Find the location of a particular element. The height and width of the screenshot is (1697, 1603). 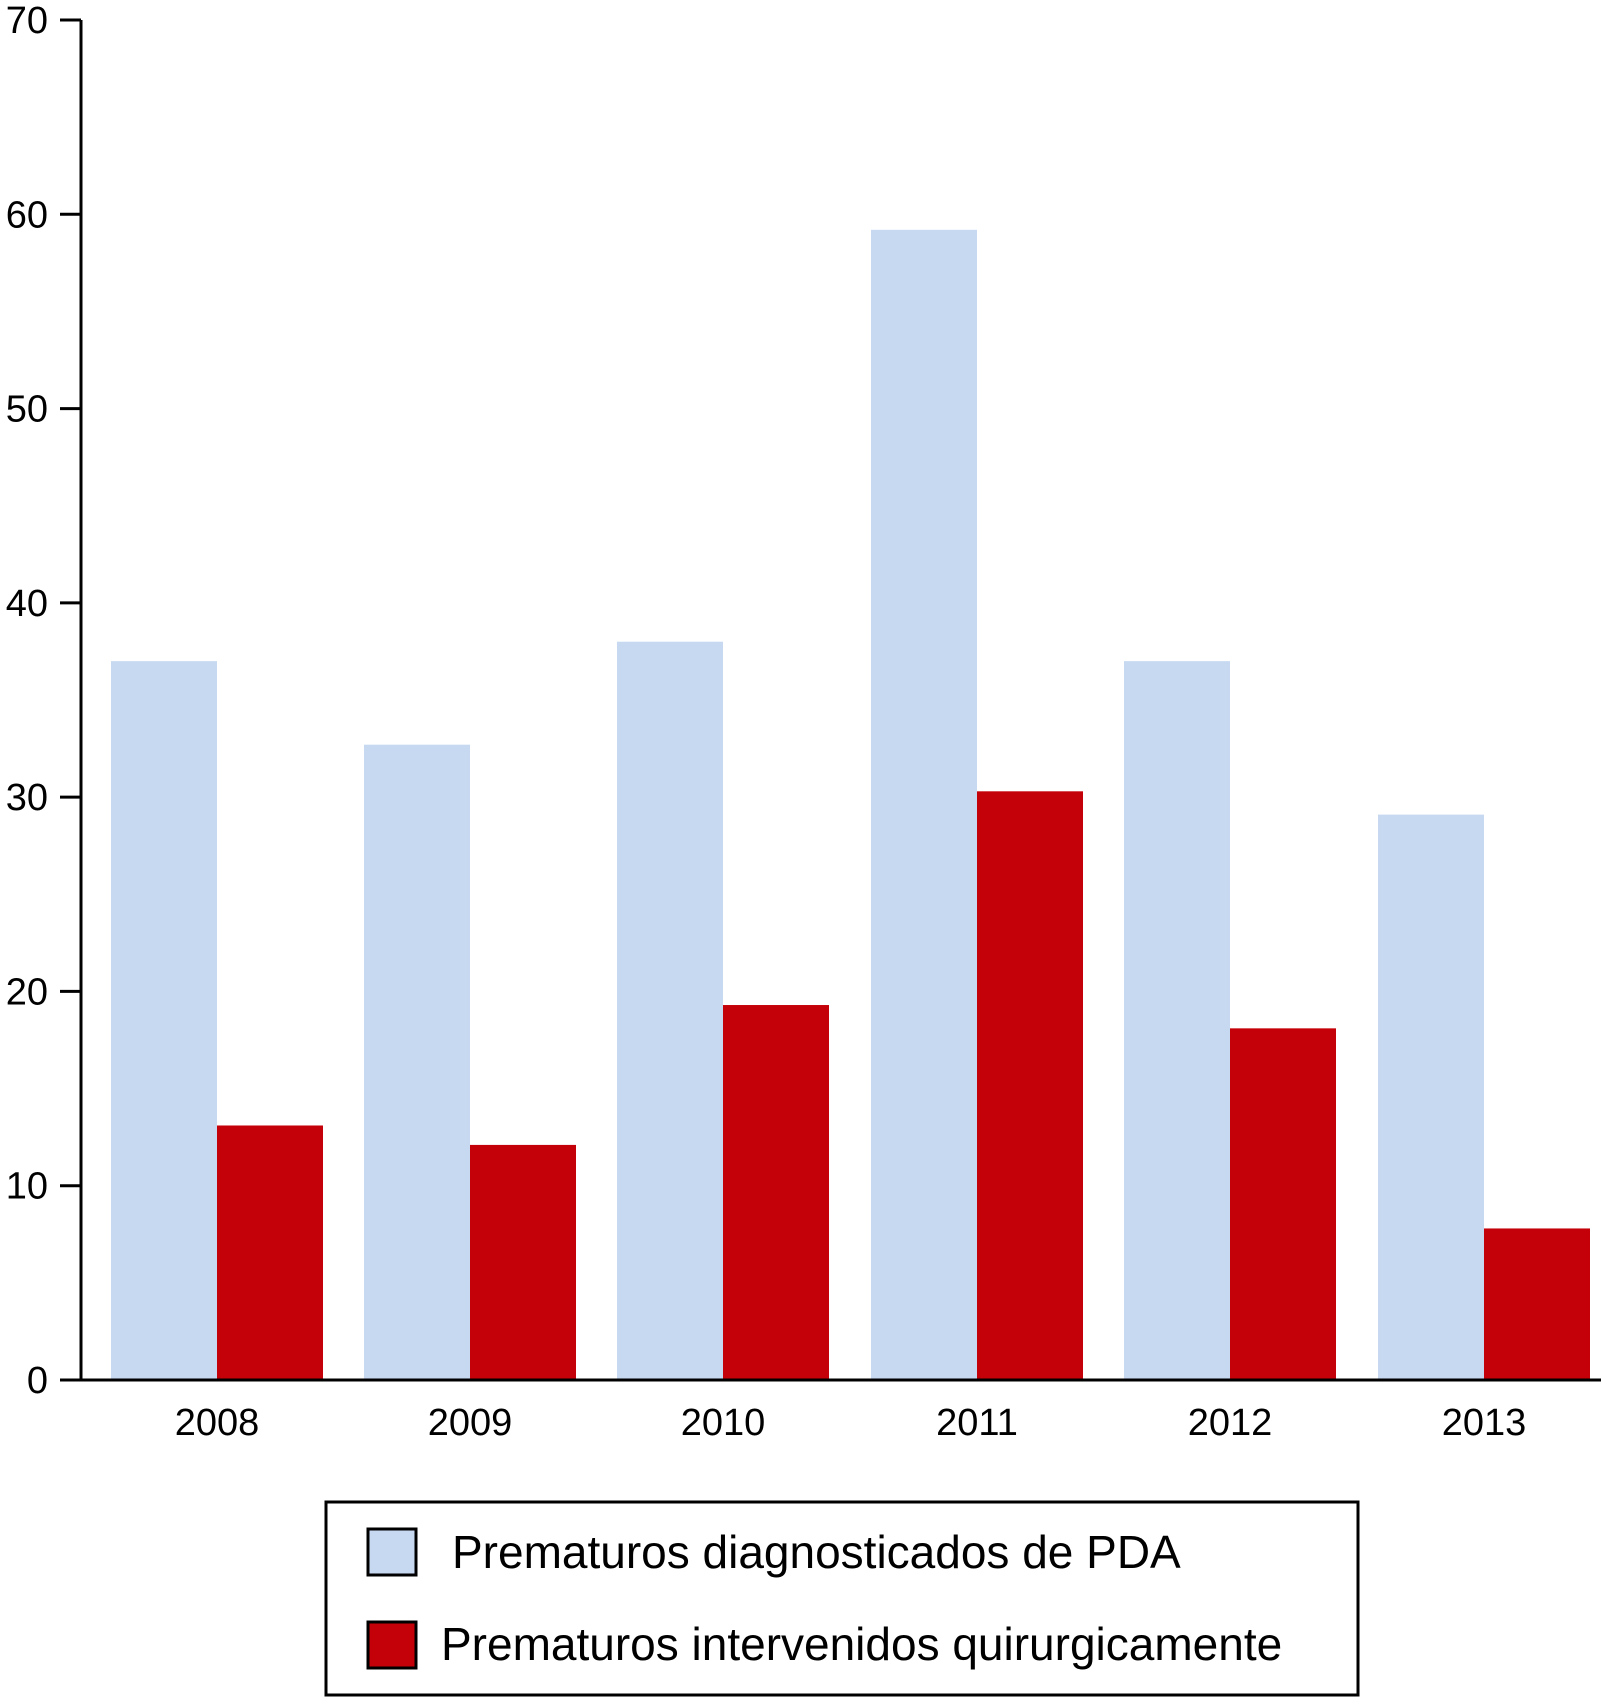

legend-swatch-intervenidos is located at coordinates (392, 1645).